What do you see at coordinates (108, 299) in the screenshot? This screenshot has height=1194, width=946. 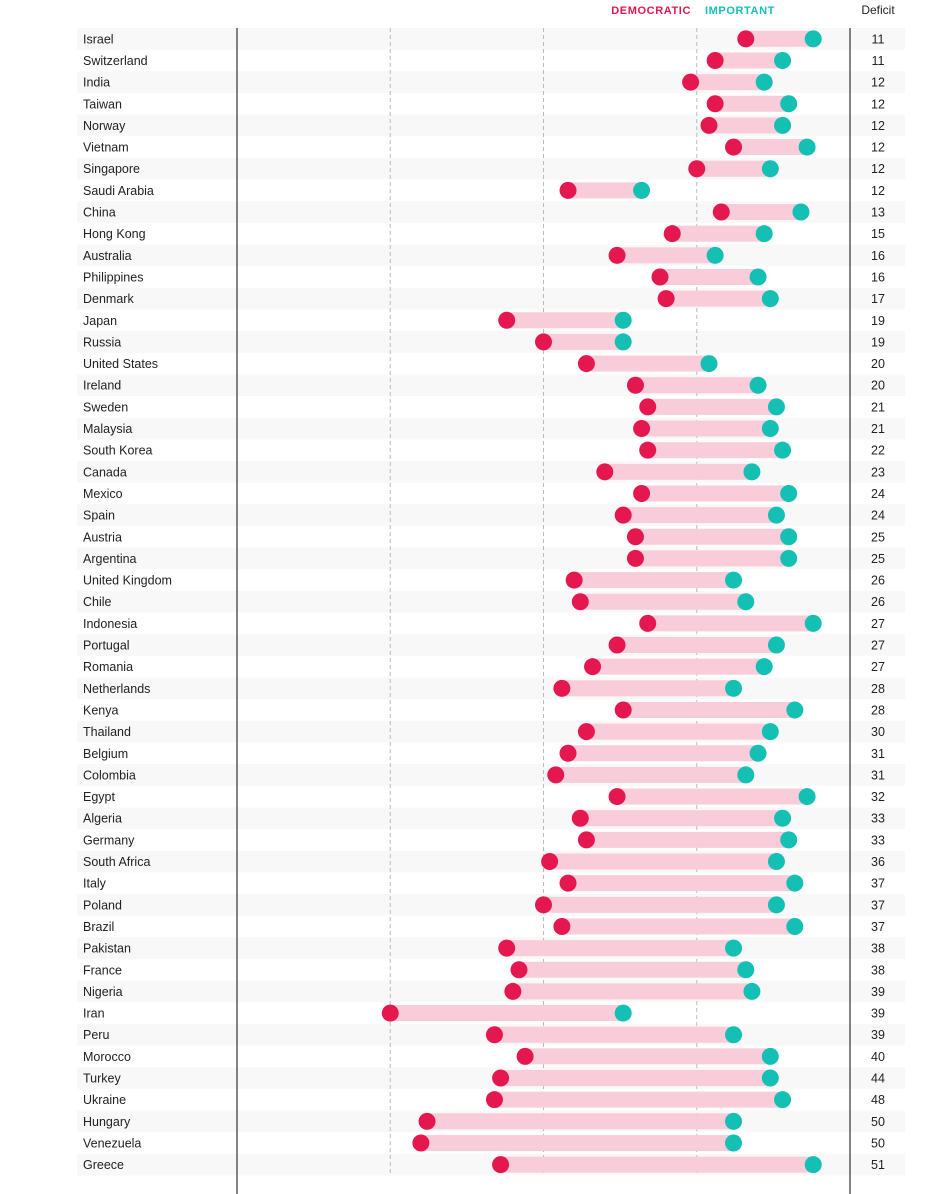 I see `country-label: Denmark` at bounding box center [108, 299].